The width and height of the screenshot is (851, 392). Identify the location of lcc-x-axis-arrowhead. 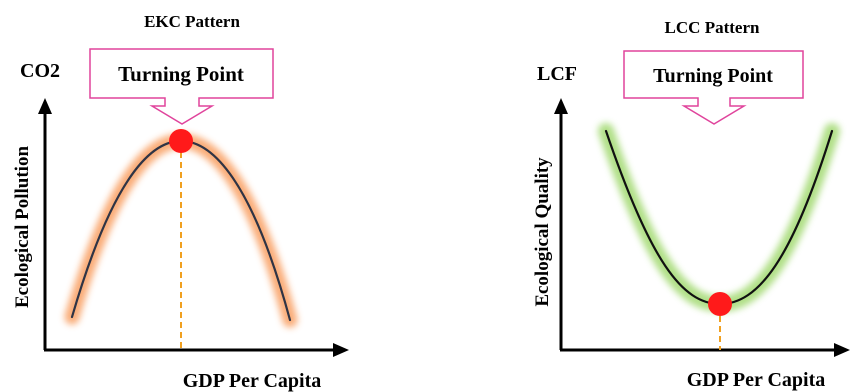
(842, 350).